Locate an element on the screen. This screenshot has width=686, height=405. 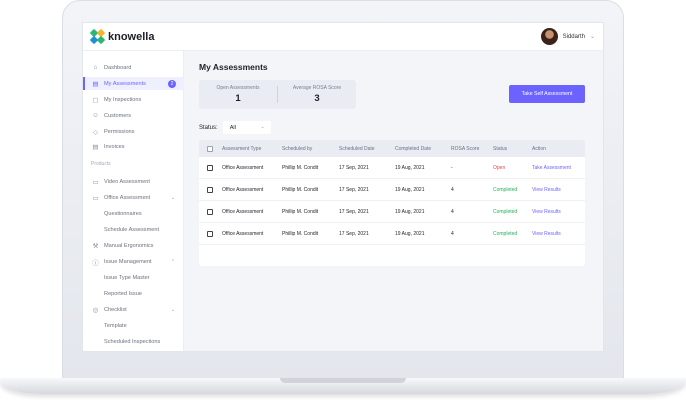
sidebar-item-label: Permissions is located at coordinates (119, 131).